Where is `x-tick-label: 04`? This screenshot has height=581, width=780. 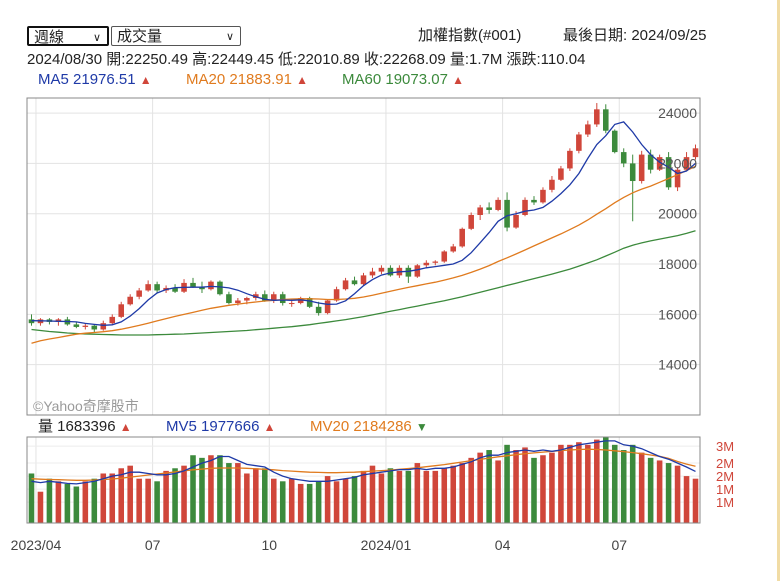 x-tick-label: 04 is located at coordinates (503, 545).